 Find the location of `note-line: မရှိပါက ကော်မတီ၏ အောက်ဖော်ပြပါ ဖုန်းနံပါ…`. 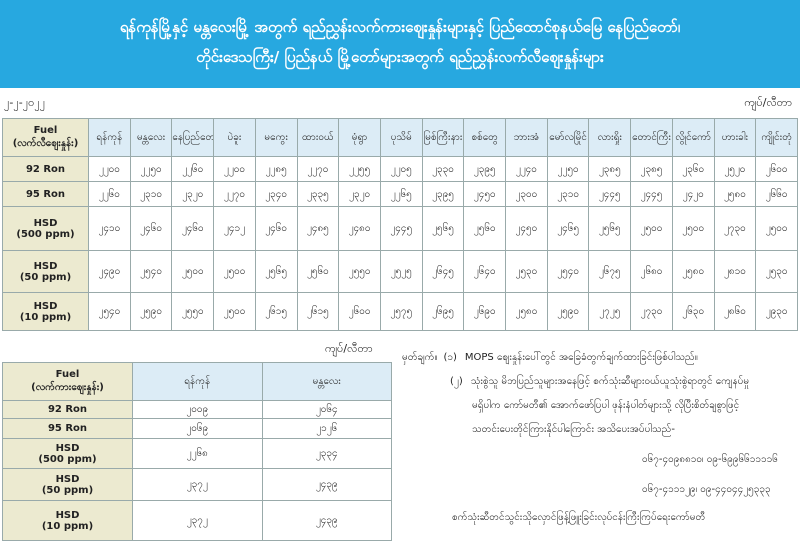

note-line: မရှိပါက ကော်မတီ၏ အောက်ဖော်ပြပါ ဖုန်းနံပါ… is located at coordinates (600, 406).